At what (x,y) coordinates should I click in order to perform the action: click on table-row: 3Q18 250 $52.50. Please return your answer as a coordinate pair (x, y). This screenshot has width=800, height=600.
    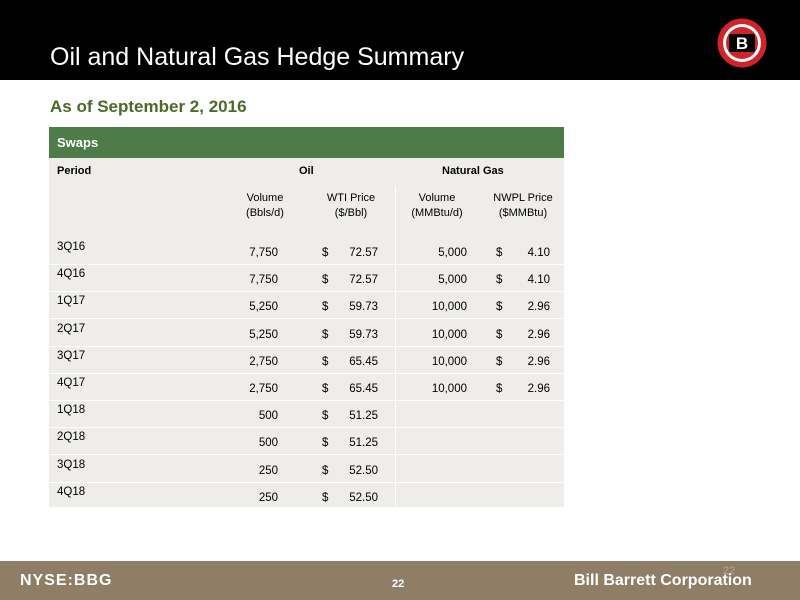
    Looking at the image, I should click on (306, 469).